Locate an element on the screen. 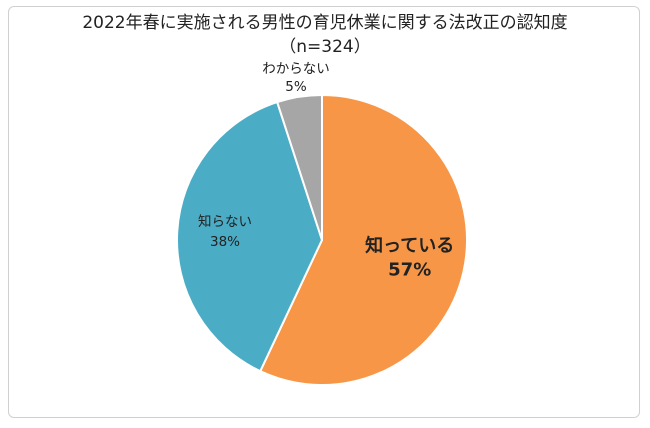  chart-subtitle: （n=324） is located at coordinates (325, 47).